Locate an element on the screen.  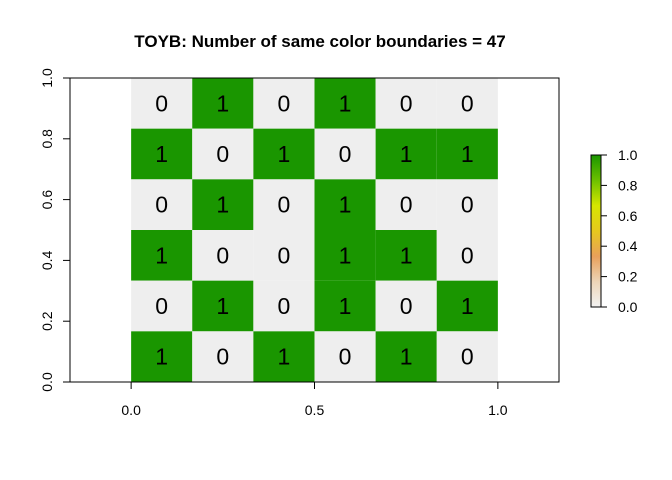
heatmap-cell-r2-c6 is located at coordinates (467, 154).